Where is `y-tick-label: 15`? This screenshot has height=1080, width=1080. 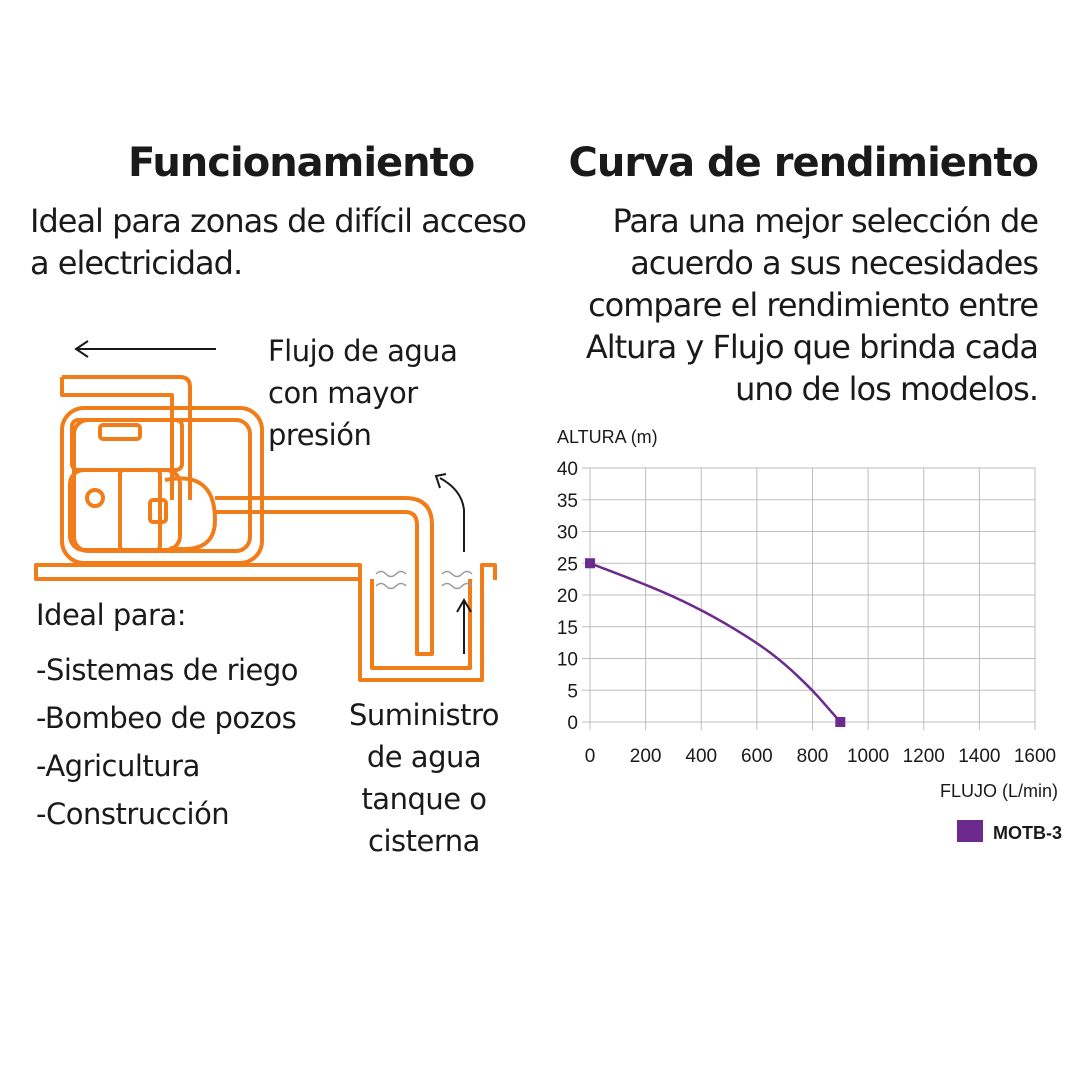 y-tick-label: 15 is located at coordinates (567, 628).